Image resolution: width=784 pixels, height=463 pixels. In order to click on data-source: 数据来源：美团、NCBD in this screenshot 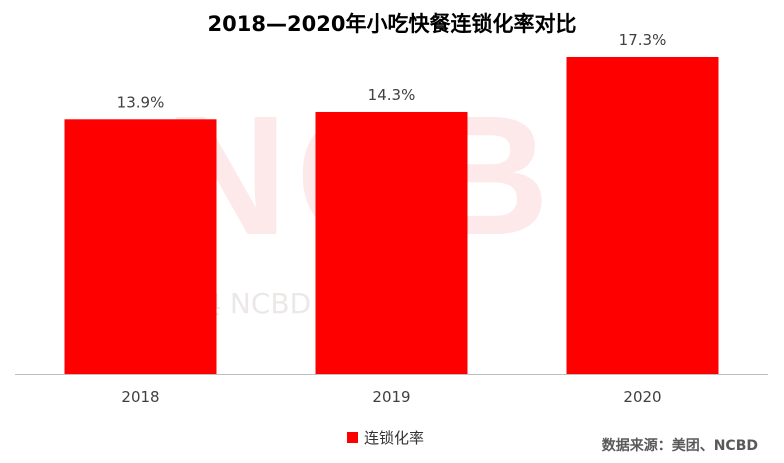, I will do `click(679, 446)`.